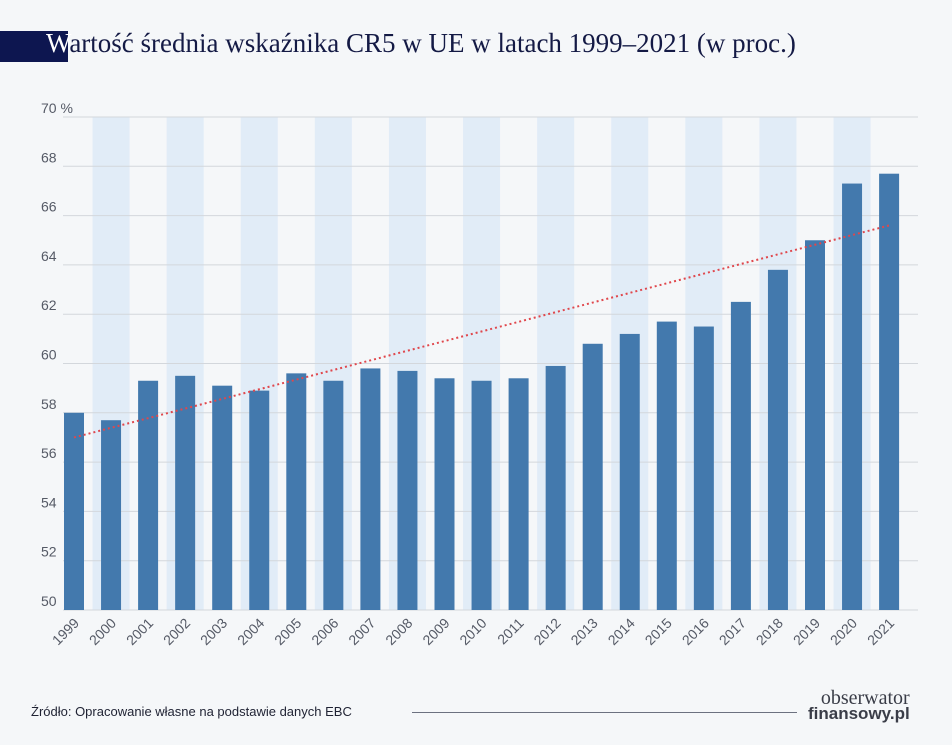 The height and width of the screenshot is (745, 952). I want to click on y-tick-label: 58, so click(49, 404).